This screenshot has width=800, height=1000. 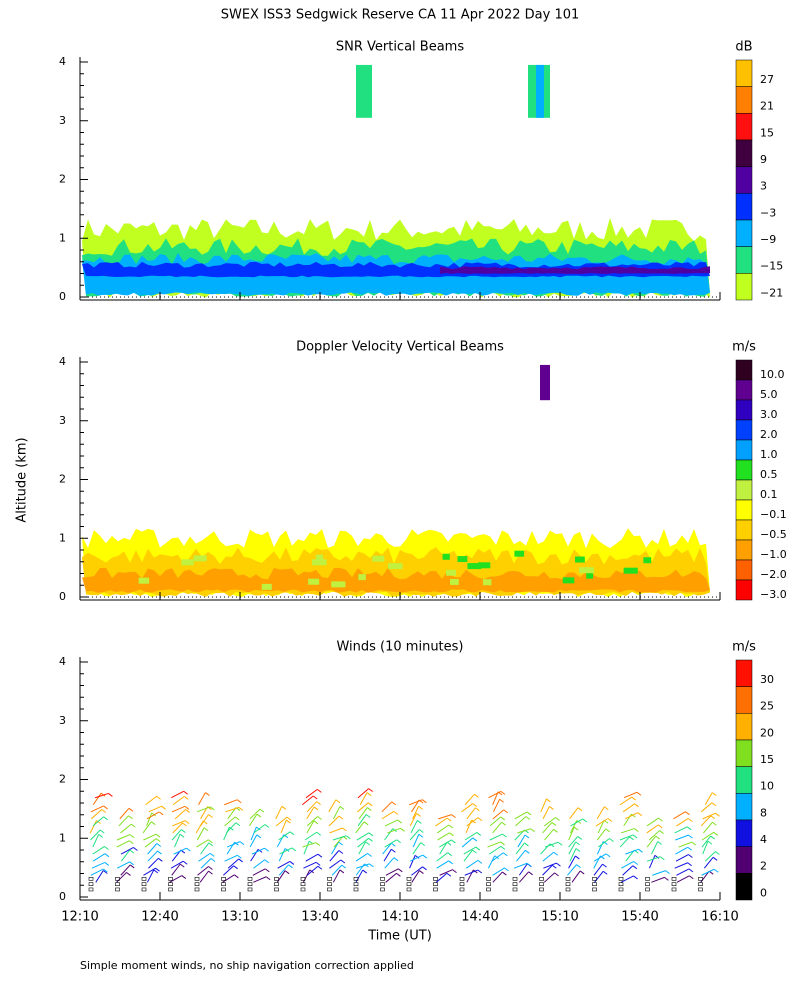 I want to click on colorbar-label: −21, so click(x=771, y=292).